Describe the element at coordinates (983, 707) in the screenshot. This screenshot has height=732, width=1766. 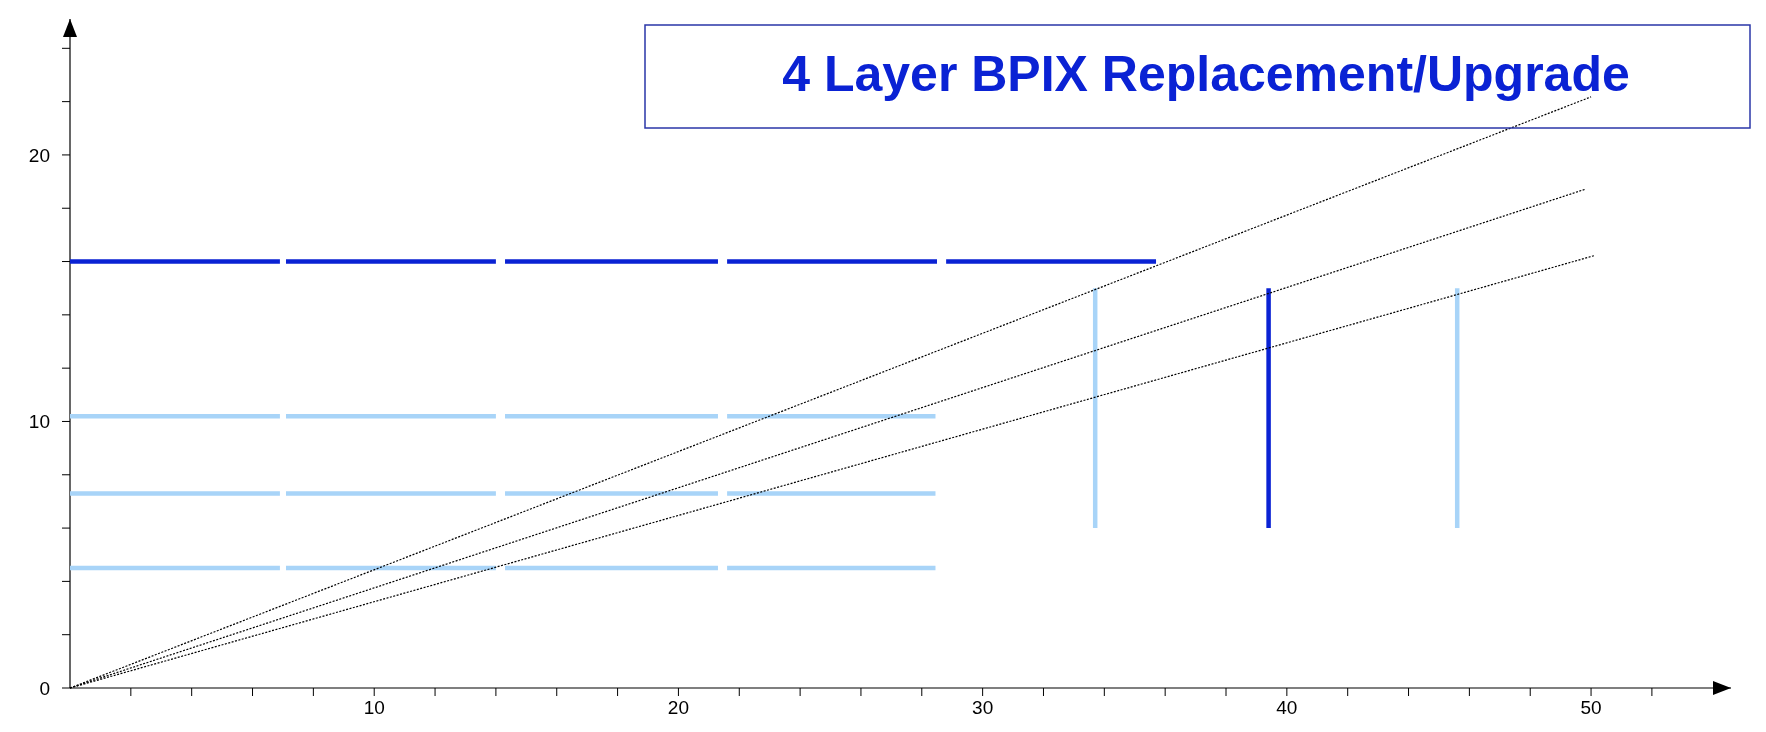
I see `x-tick-label: 30` at that location.